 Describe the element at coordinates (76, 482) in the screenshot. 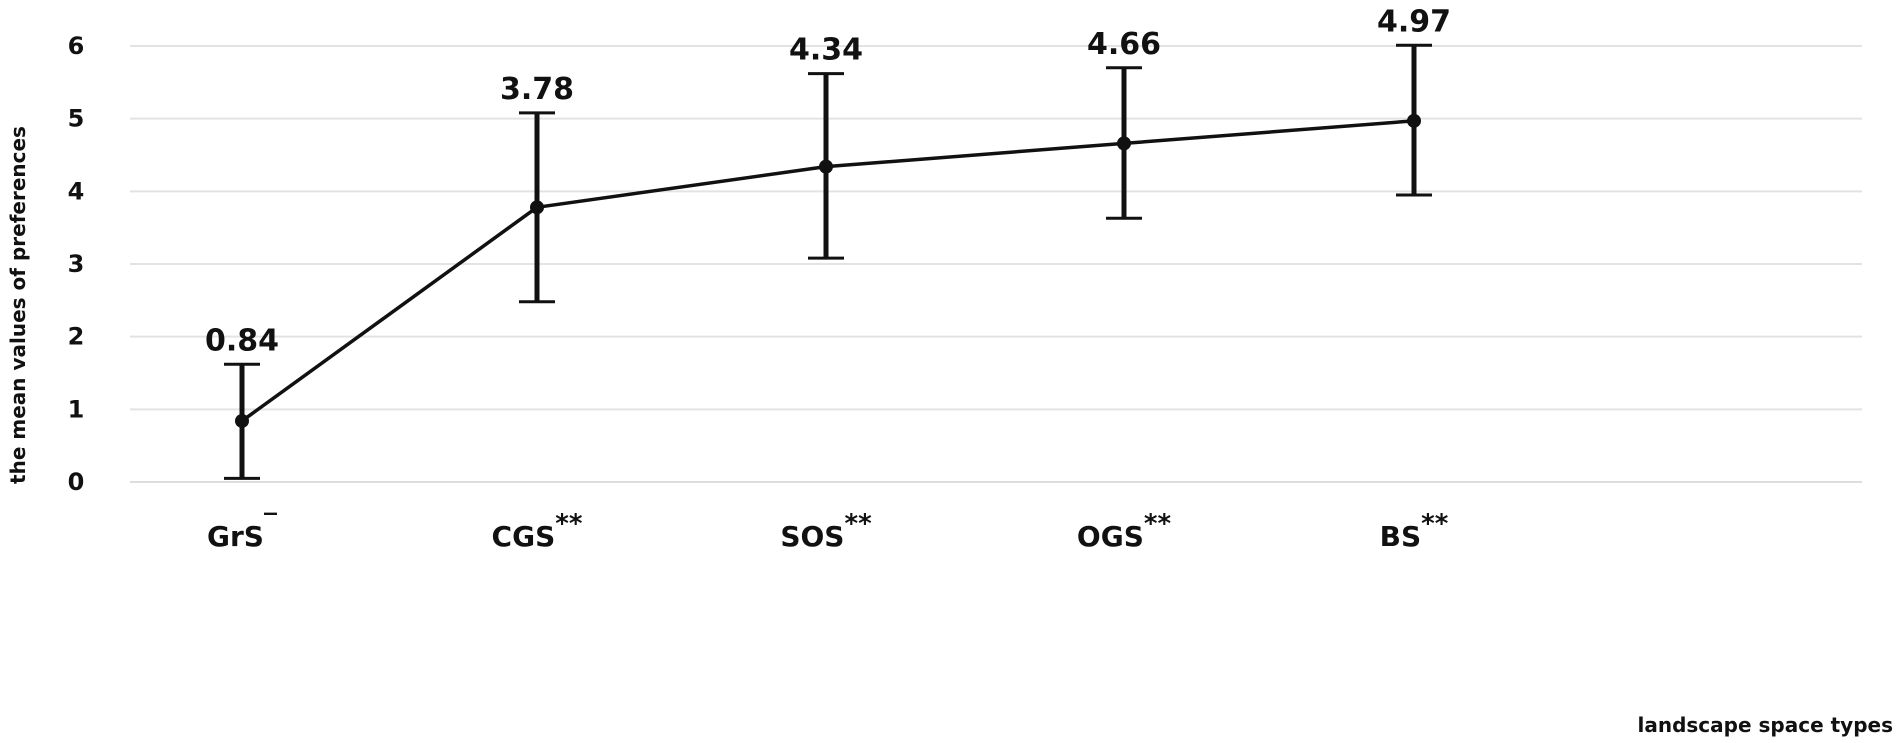

I see `y-tick-label: 0` at that location.